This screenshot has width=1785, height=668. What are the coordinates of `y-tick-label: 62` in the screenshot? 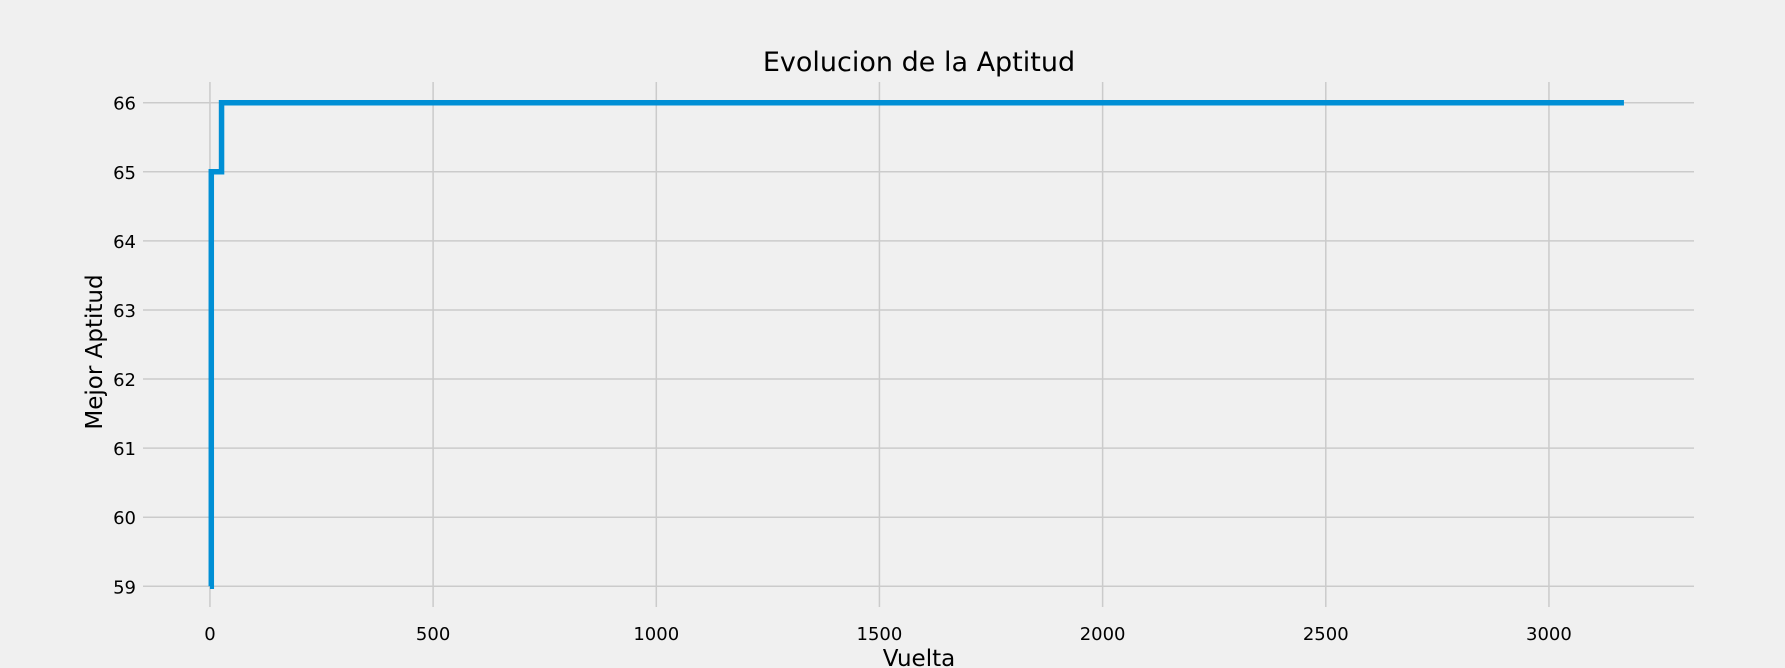 It's located at (124, 380).